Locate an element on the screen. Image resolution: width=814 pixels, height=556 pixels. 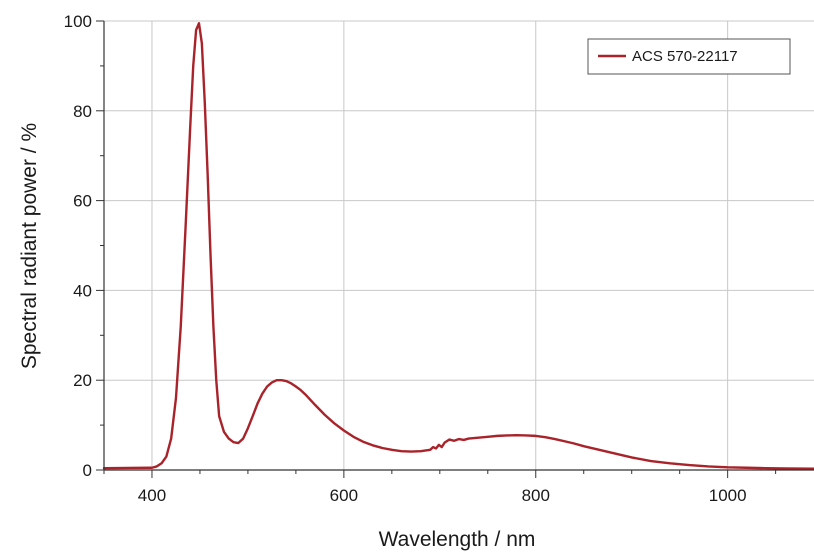
x-tick-label-800: 800 is located at coordinates (536, 495).